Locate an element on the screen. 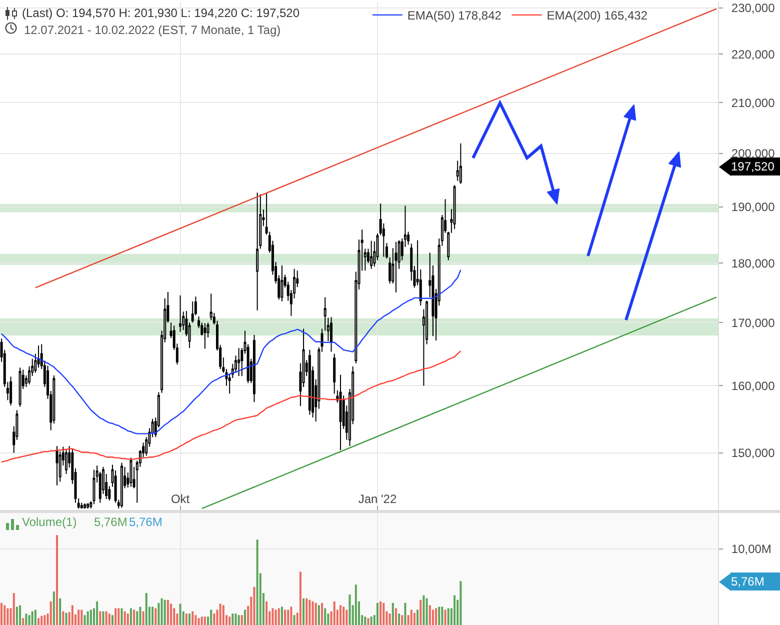  y-tick-label: 160,000 is located at coordinates (753, 385).